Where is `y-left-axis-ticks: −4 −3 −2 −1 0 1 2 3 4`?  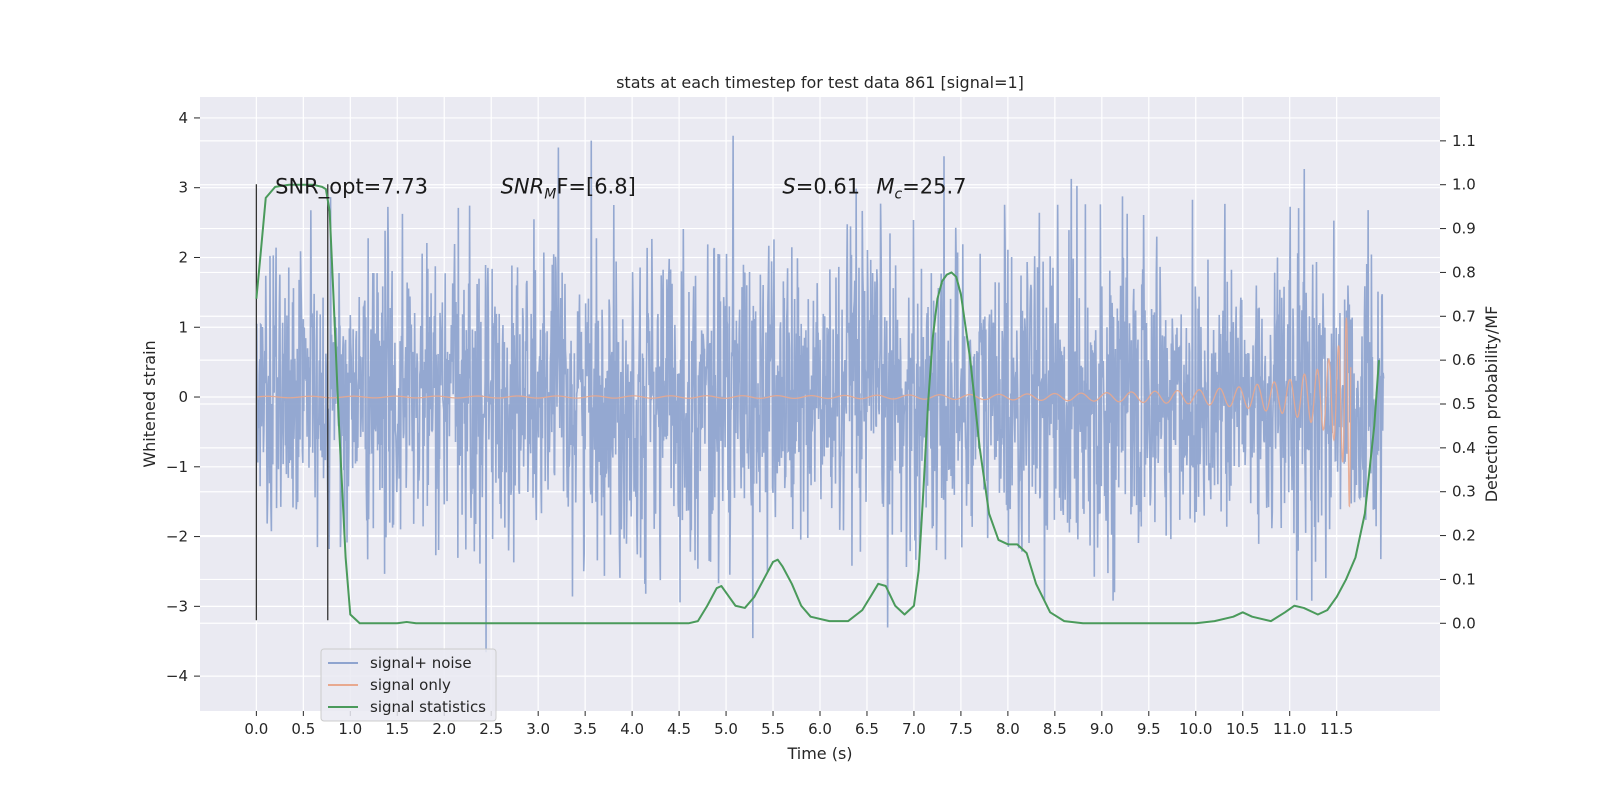
y-left-axis-ticks: −4 −3 −2 −1 0 1 2 3 4 is located at coordinates (183, 397).